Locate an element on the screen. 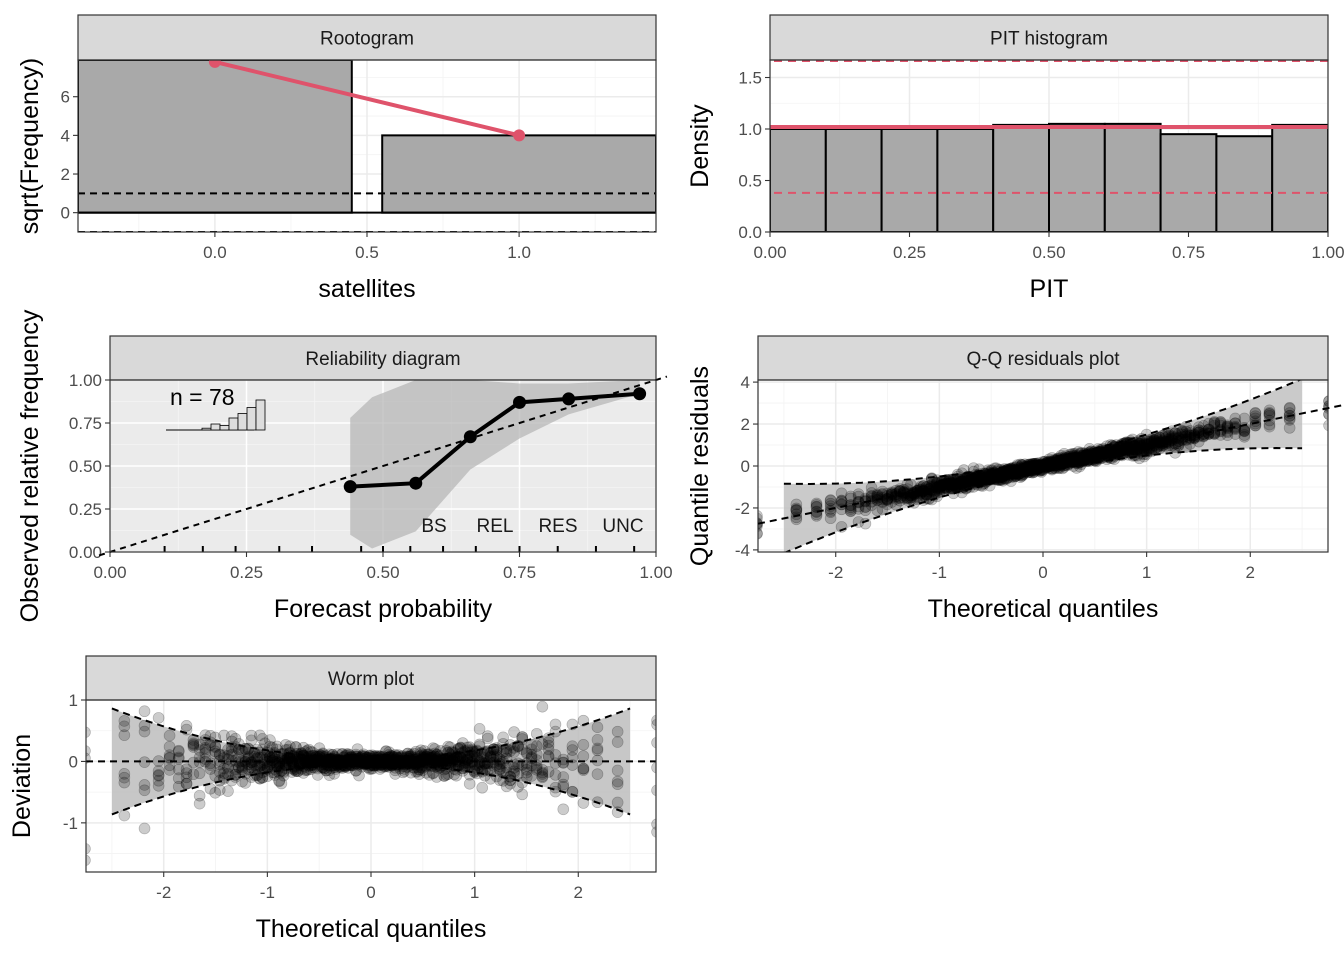 The image size is (1344, 965). qq-strip is located at coordinates (1043, 358).